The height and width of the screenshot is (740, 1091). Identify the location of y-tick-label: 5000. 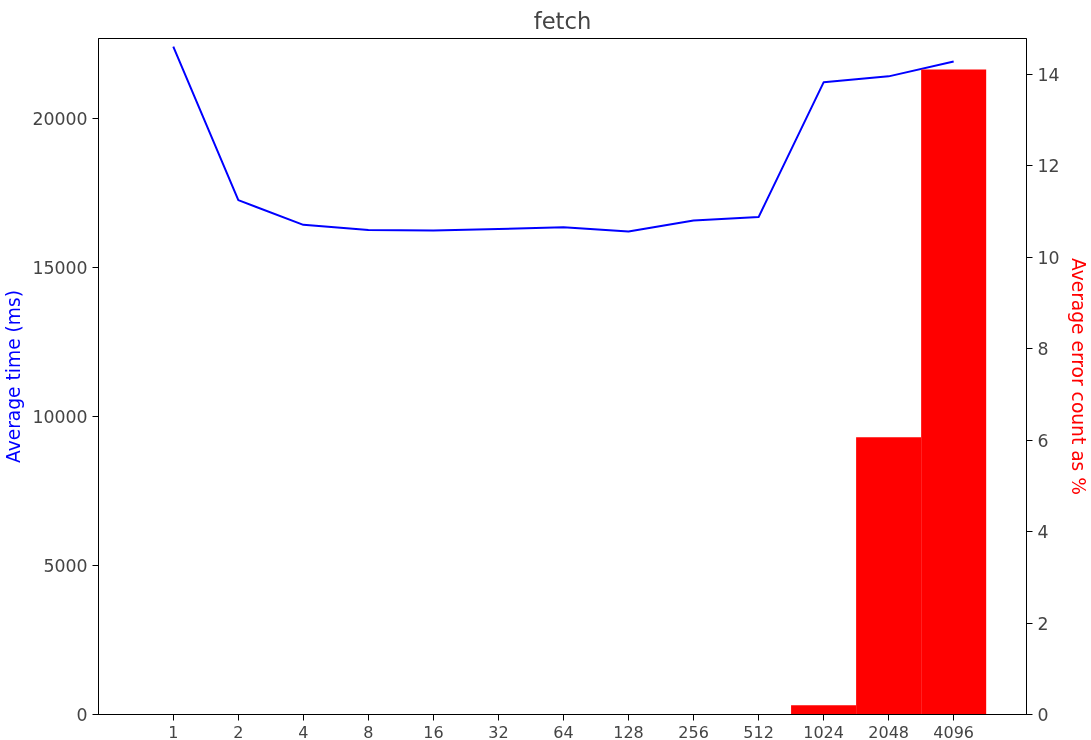
(65, 565).